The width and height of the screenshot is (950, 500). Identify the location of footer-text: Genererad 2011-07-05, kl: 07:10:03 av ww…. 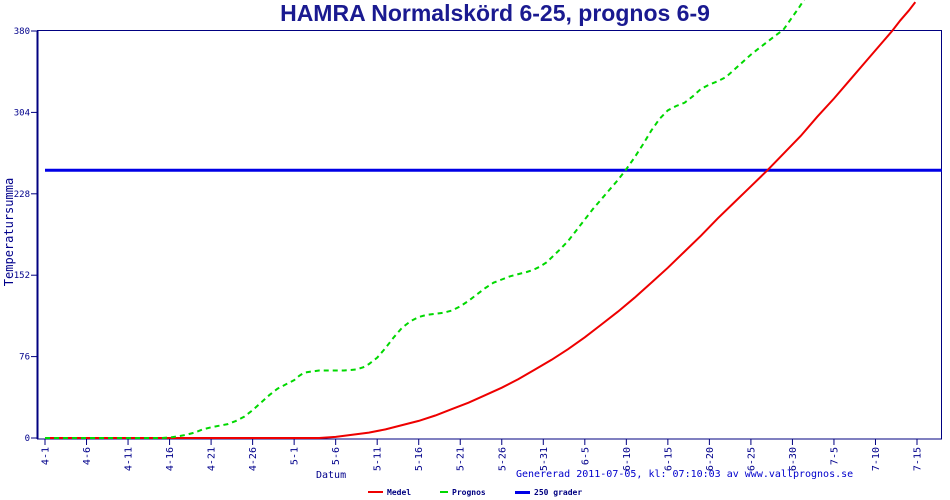
(685, 474).